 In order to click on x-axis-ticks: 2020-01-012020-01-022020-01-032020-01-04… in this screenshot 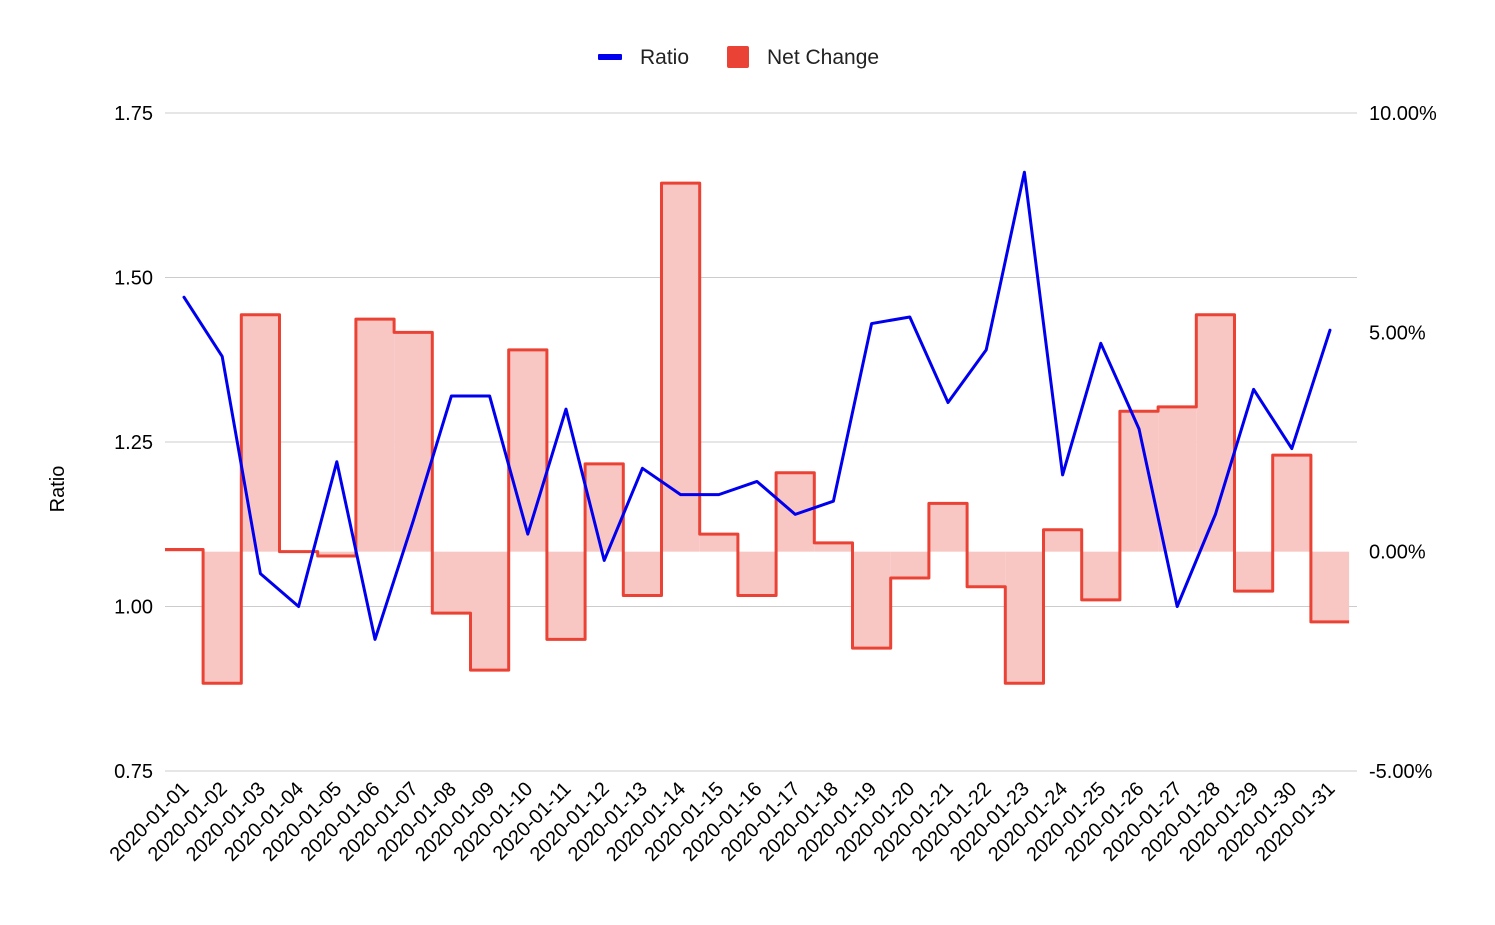, I will do `click(723, 822)`.